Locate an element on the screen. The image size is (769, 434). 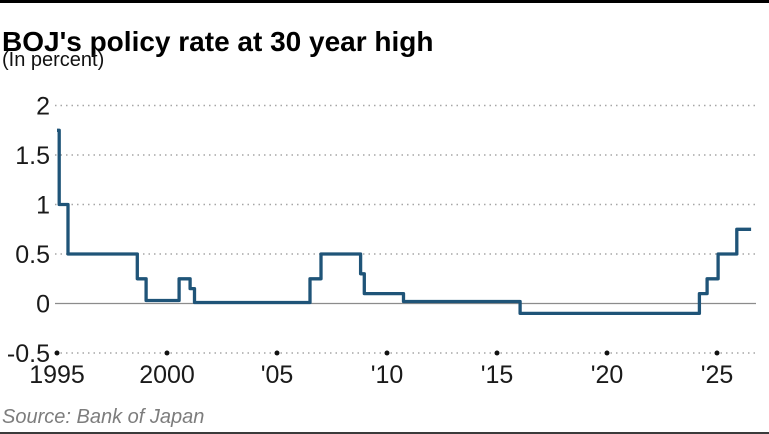
source-credit: Source: Bank of Japan is located at coordinates (103, 417).